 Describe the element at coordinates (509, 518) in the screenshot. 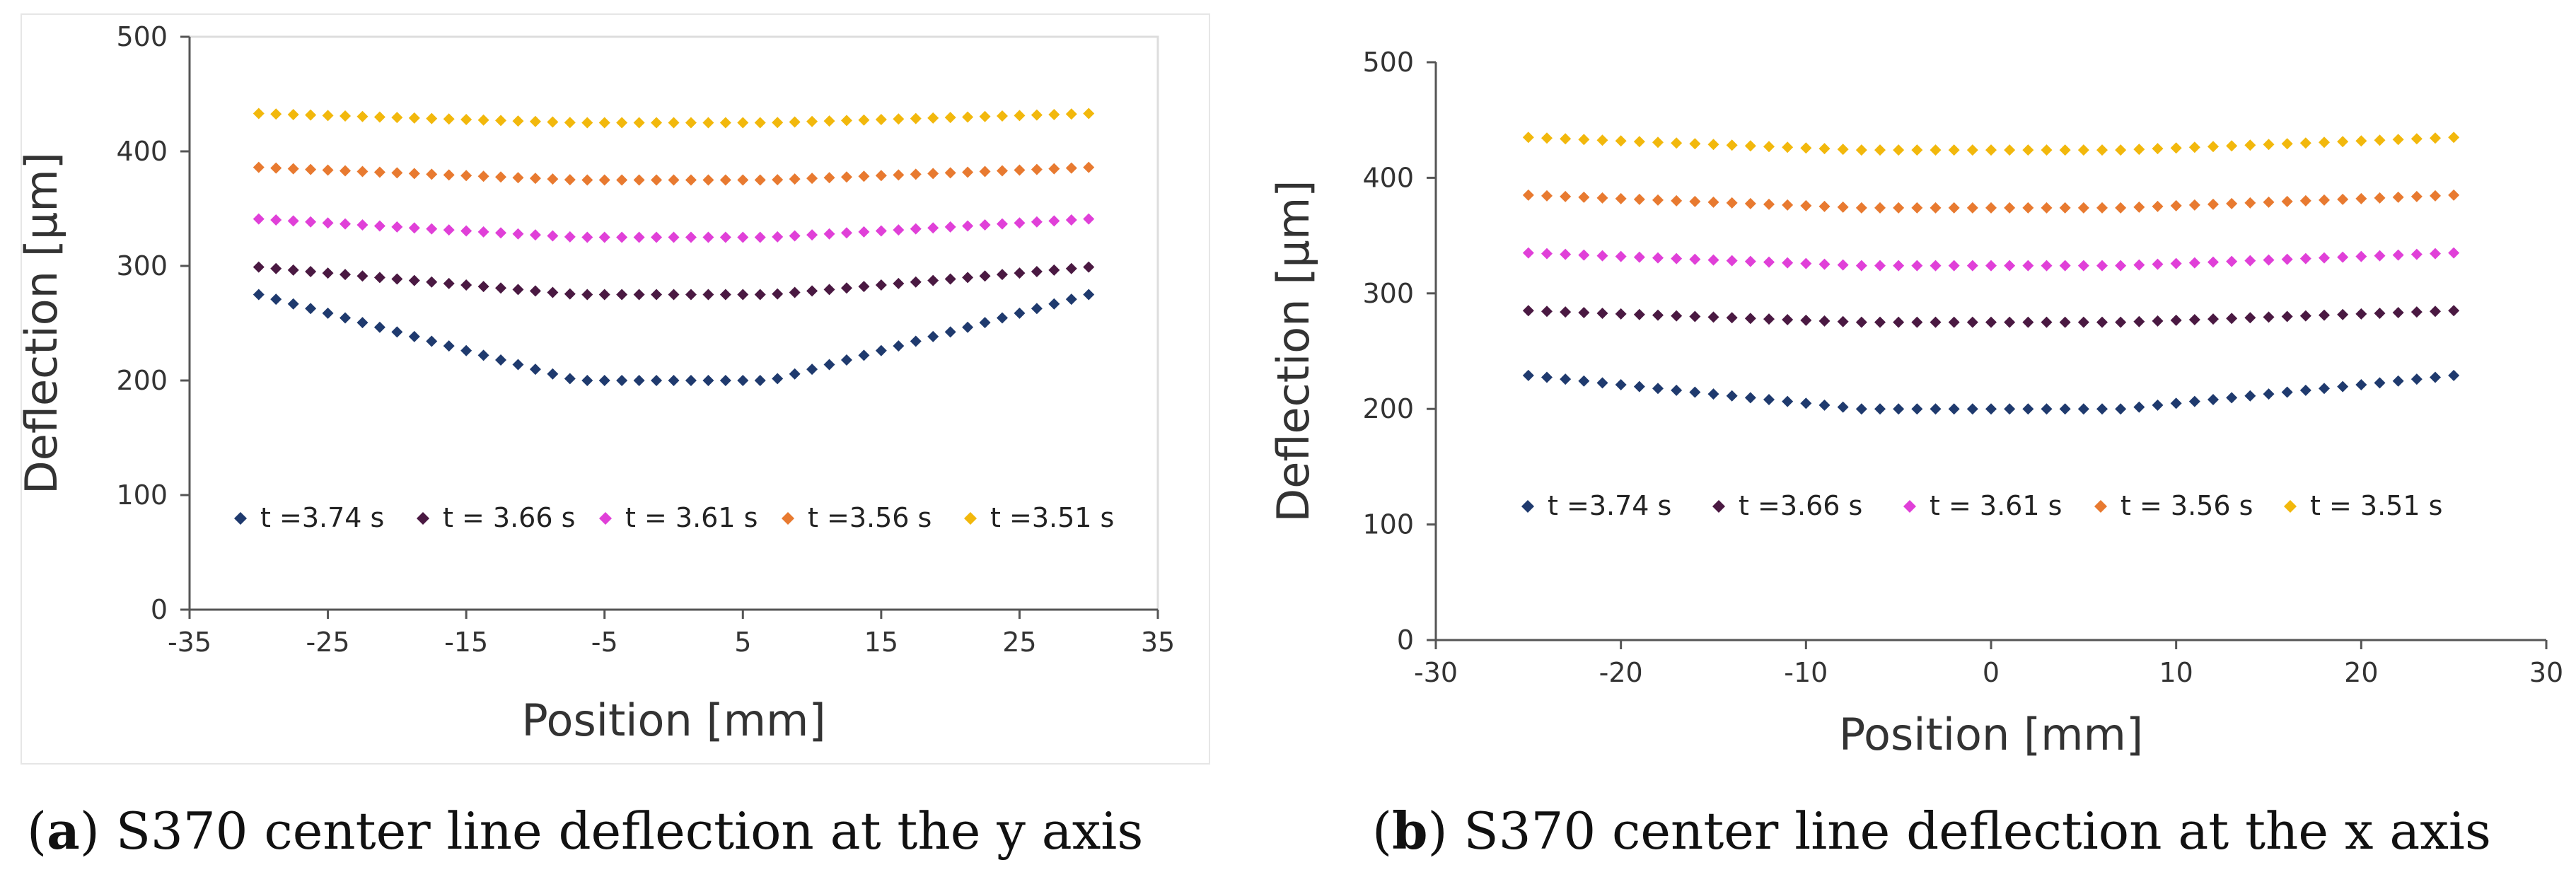

I see `legend-label: t = 3.66 s` at that location.